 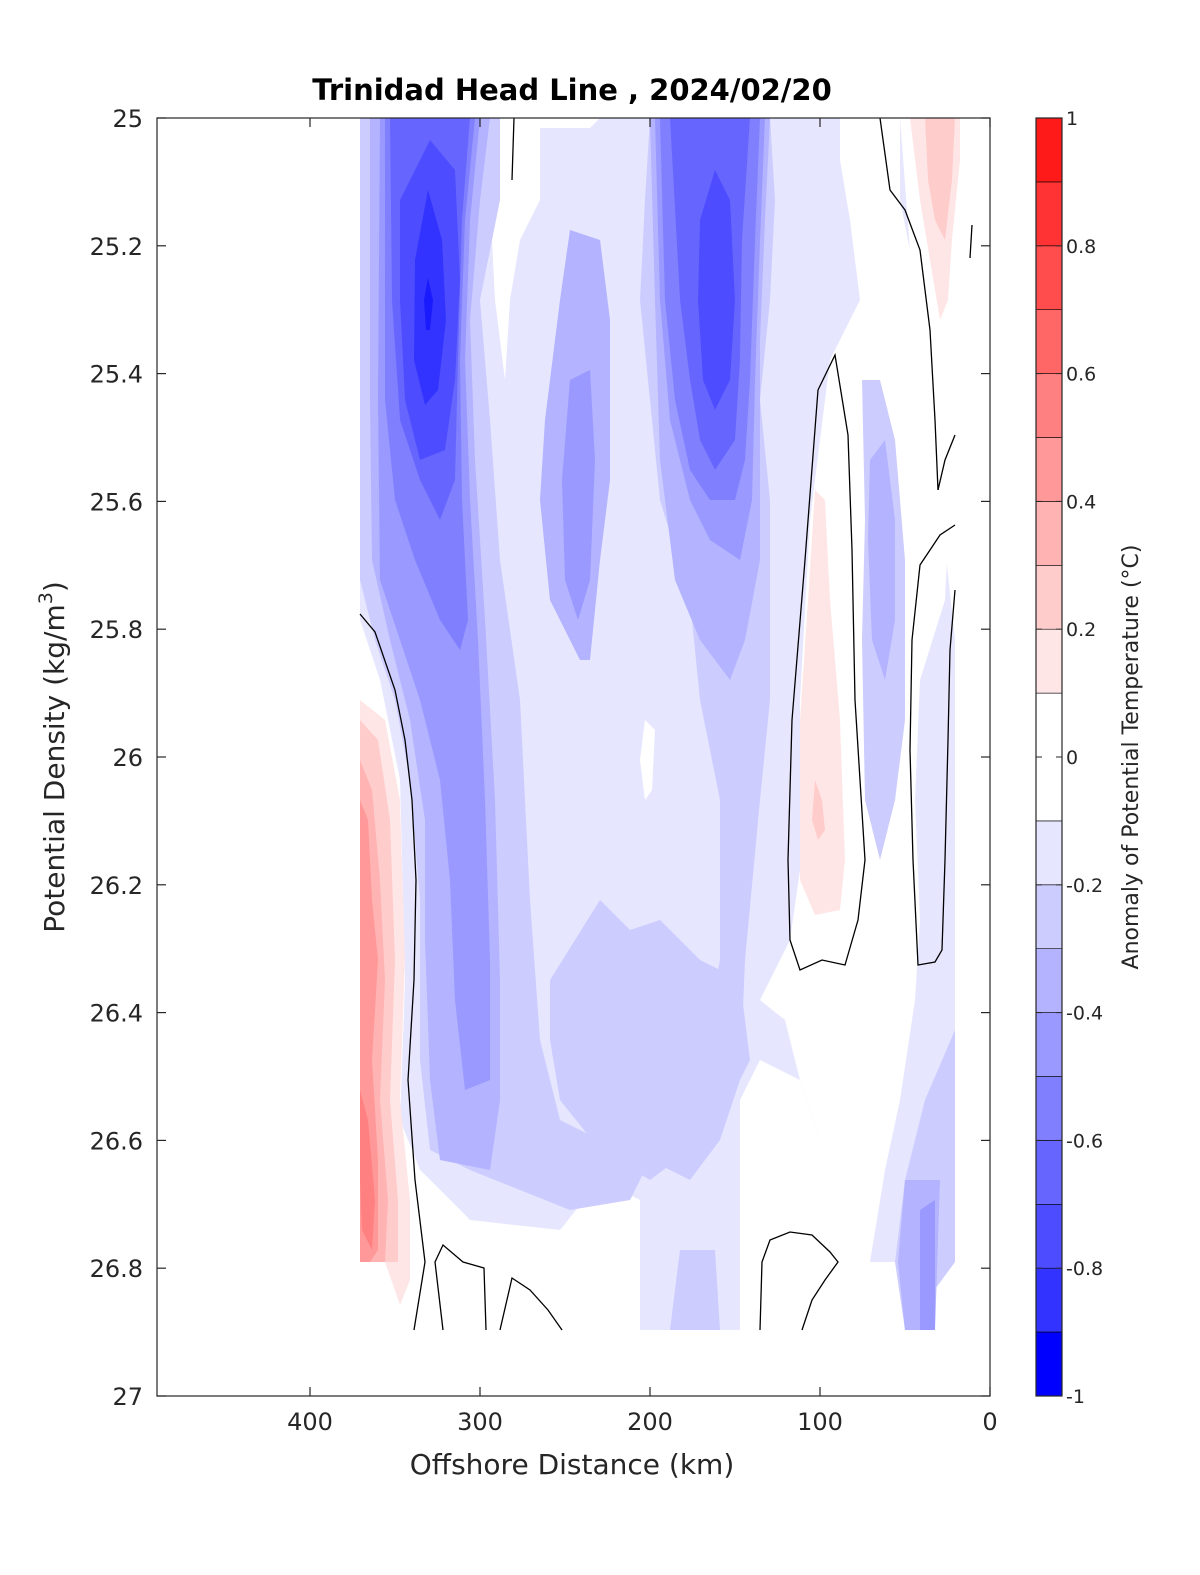 What do you see at coordinates (1084, 1014) in the screenshot?
I see `colorbar-tick-label: -0.4` at bounding box center [1084, 1014].